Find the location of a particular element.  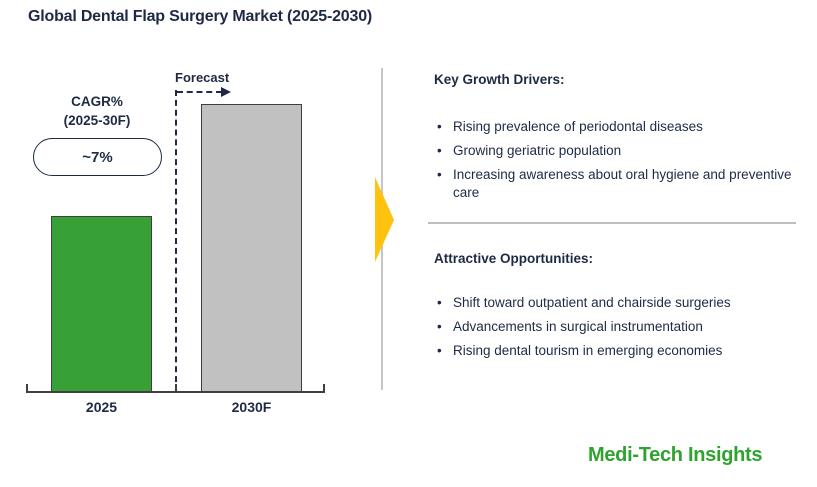

forecast-dashed-line is located at coordinates (199, 92).